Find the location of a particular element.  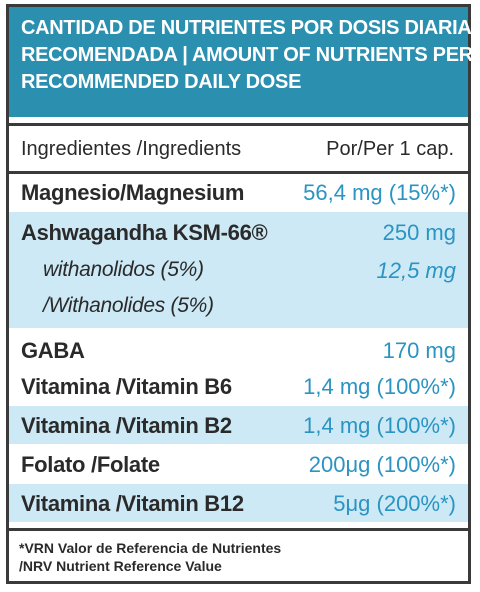

divider-top is located at coordinates (238, 124).